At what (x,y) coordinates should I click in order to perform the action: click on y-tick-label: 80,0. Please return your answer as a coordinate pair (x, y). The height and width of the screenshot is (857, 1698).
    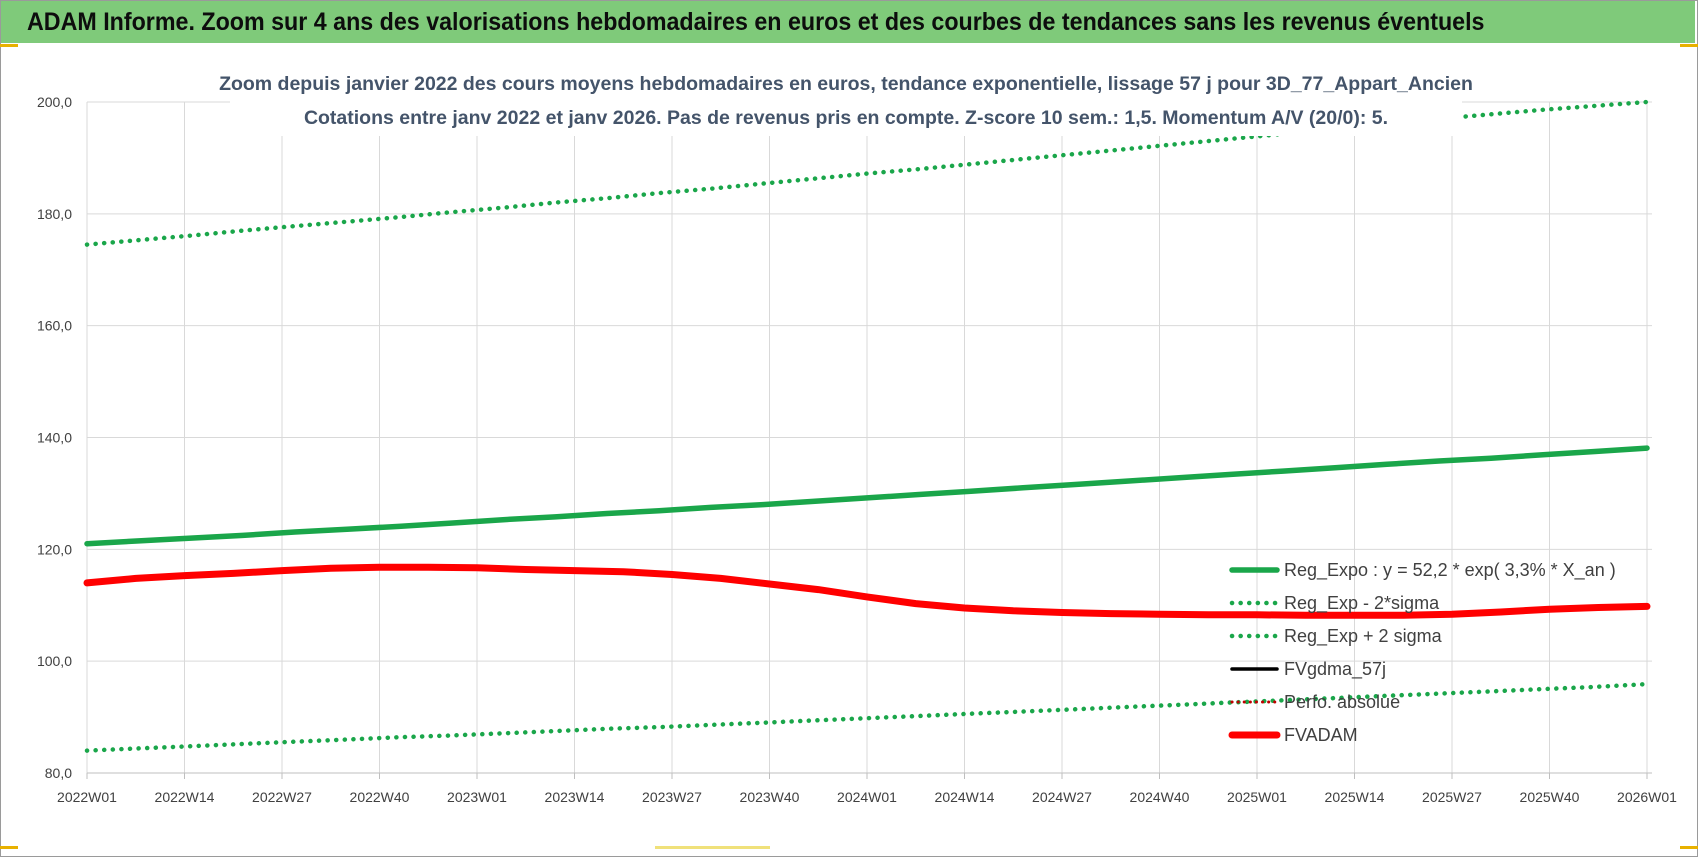
    Looking at the image, I should click on (58, 773).